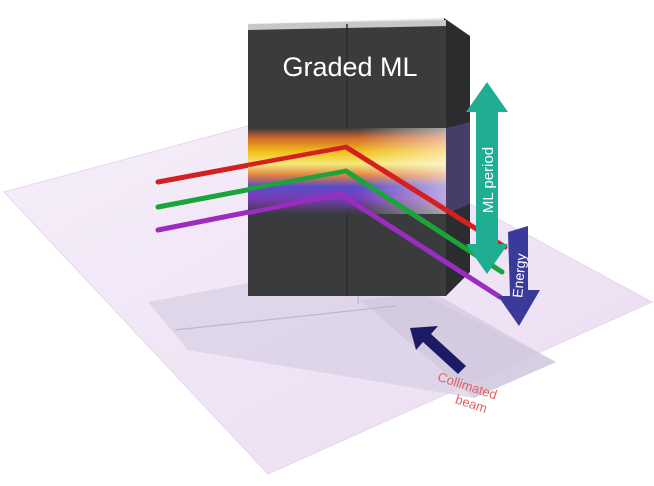  Describe the element at coordinates (349, 67) in the screenshot. I see `block-title: Graded ML` at that location.